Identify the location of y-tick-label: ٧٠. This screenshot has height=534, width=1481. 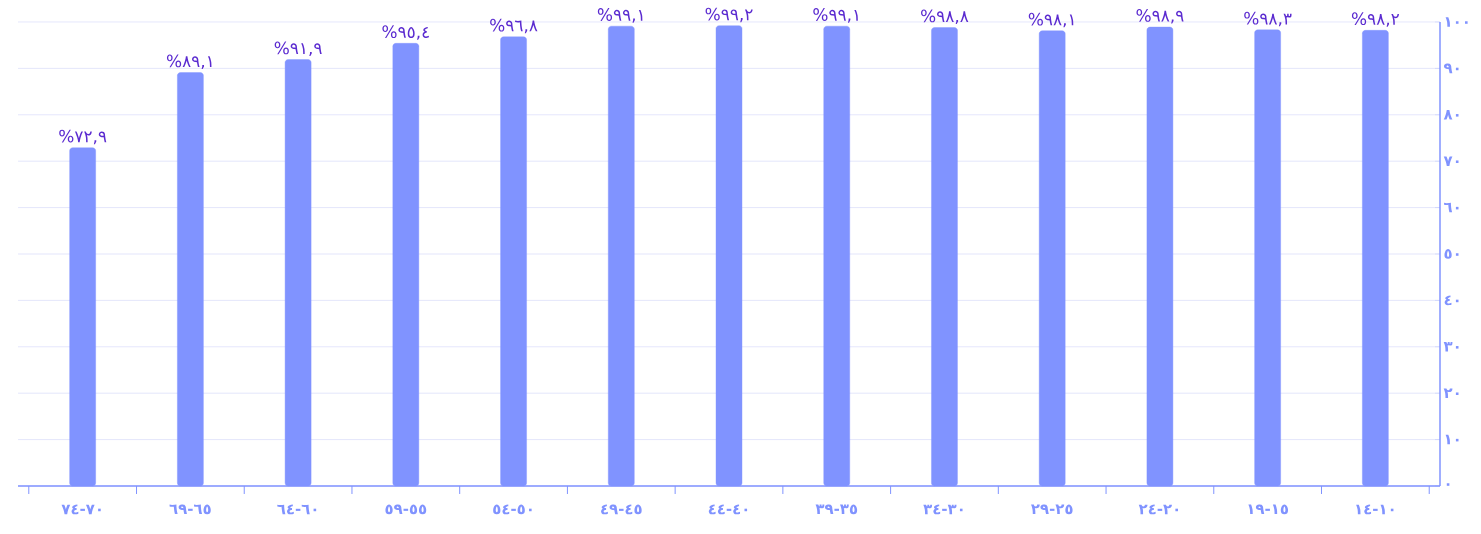
(1451, 161).